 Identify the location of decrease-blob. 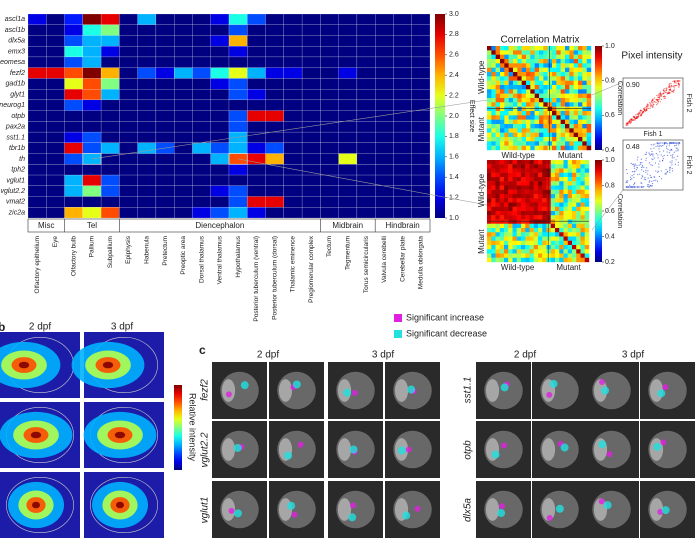
(661, 393).